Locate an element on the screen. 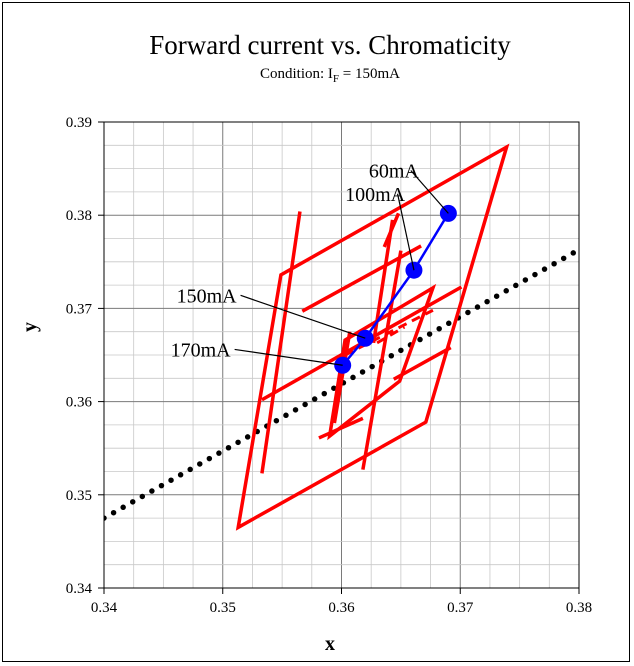  y-tick-label: 0.39 is located at coordinates (79, 123).